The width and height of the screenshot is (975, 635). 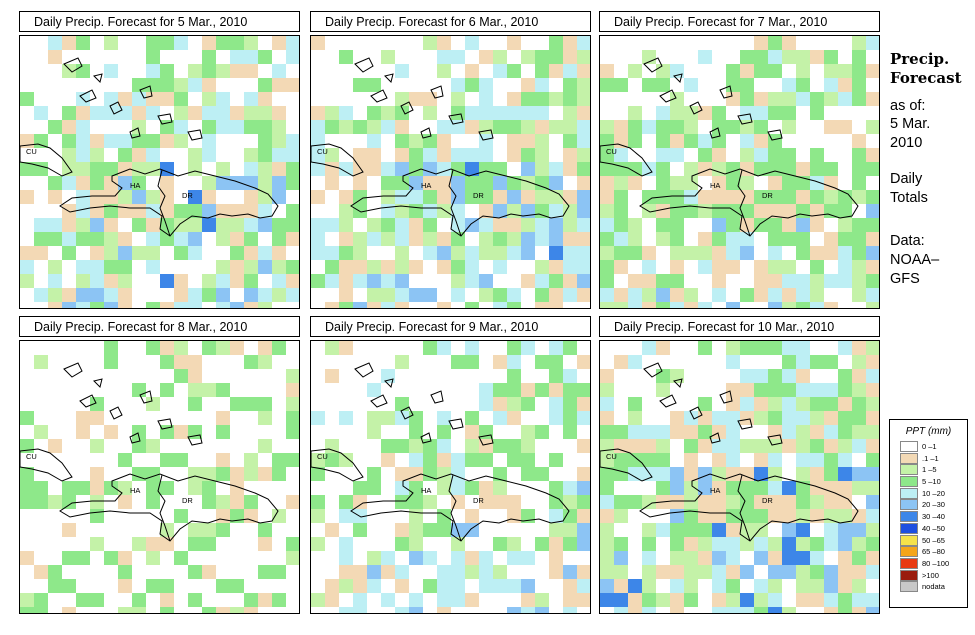 I want to click on haiti-dr-border, so click(x=744, y=508).